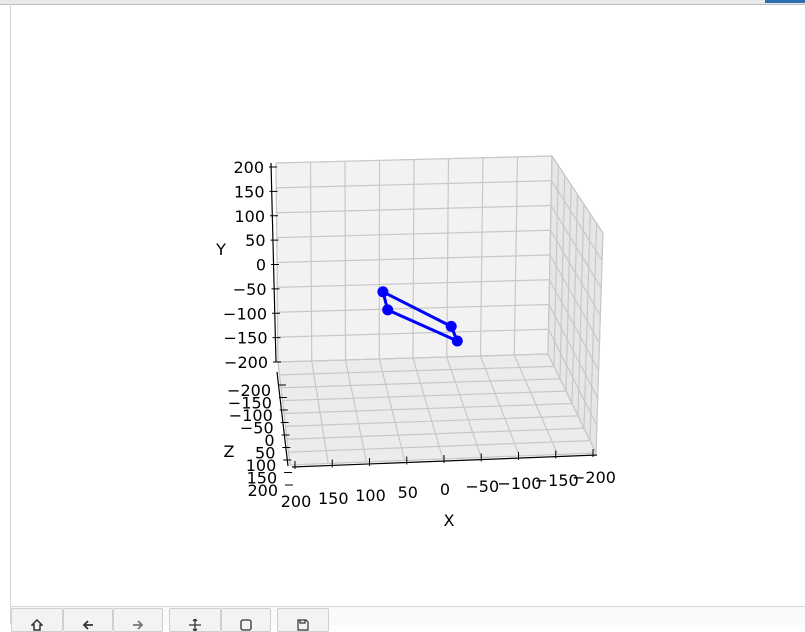  I want to click on back-button, so click(88, 620).